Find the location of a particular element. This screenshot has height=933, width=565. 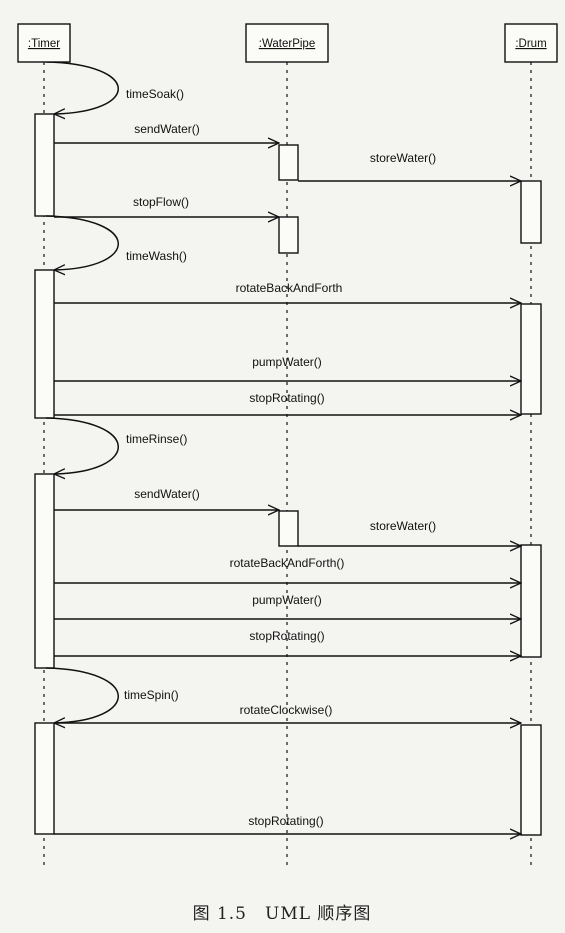

figure-caption: 图 1.5 UML 顺序图 is located at coordinates (282, 914).